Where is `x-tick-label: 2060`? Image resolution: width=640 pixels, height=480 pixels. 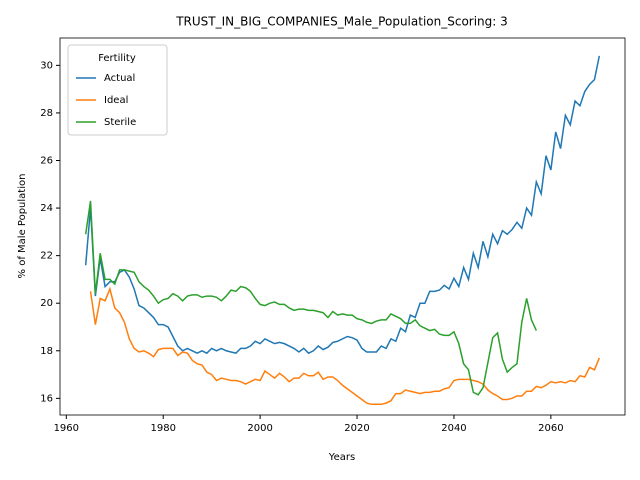 x-tick-label: 2060 is located at coordinates (550, 428).